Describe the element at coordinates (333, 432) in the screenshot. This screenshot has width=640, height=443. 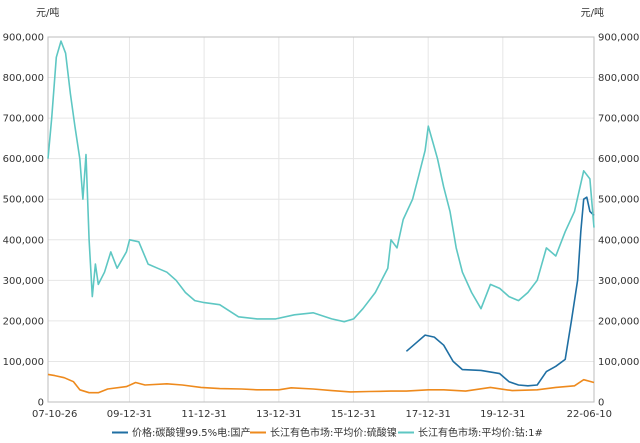
I see `legend-label: 长江有色市场:平均价:硫酸镍` at that location.